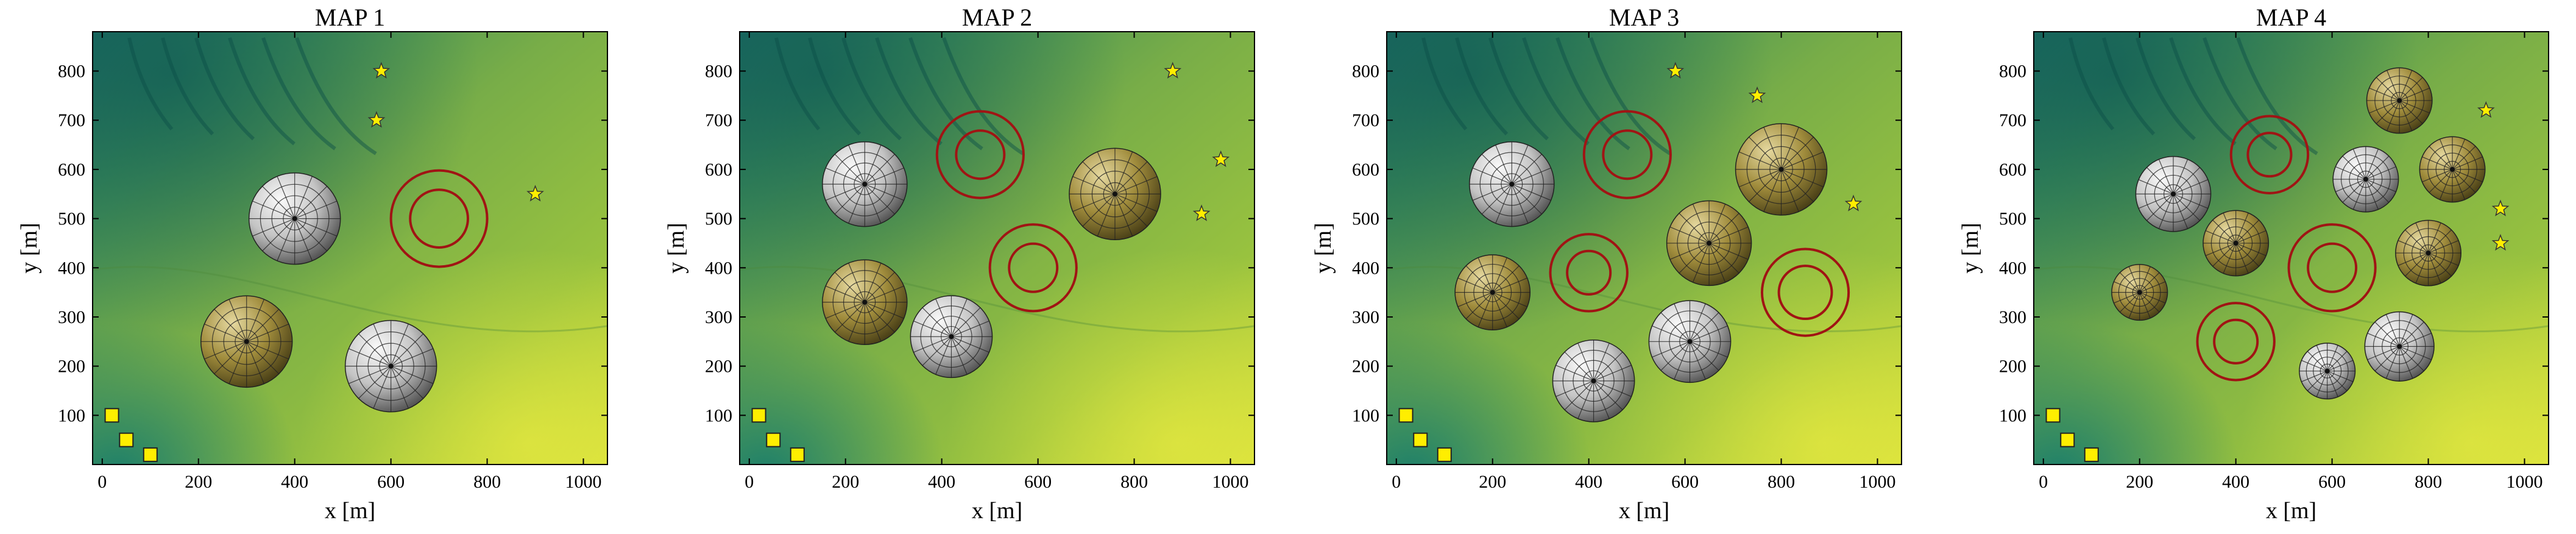 This screenshot has width=2576, height=534. Describe the element at coordinates (718, 72) in the screenshot. I see `y-tick-label: 800` at that location.